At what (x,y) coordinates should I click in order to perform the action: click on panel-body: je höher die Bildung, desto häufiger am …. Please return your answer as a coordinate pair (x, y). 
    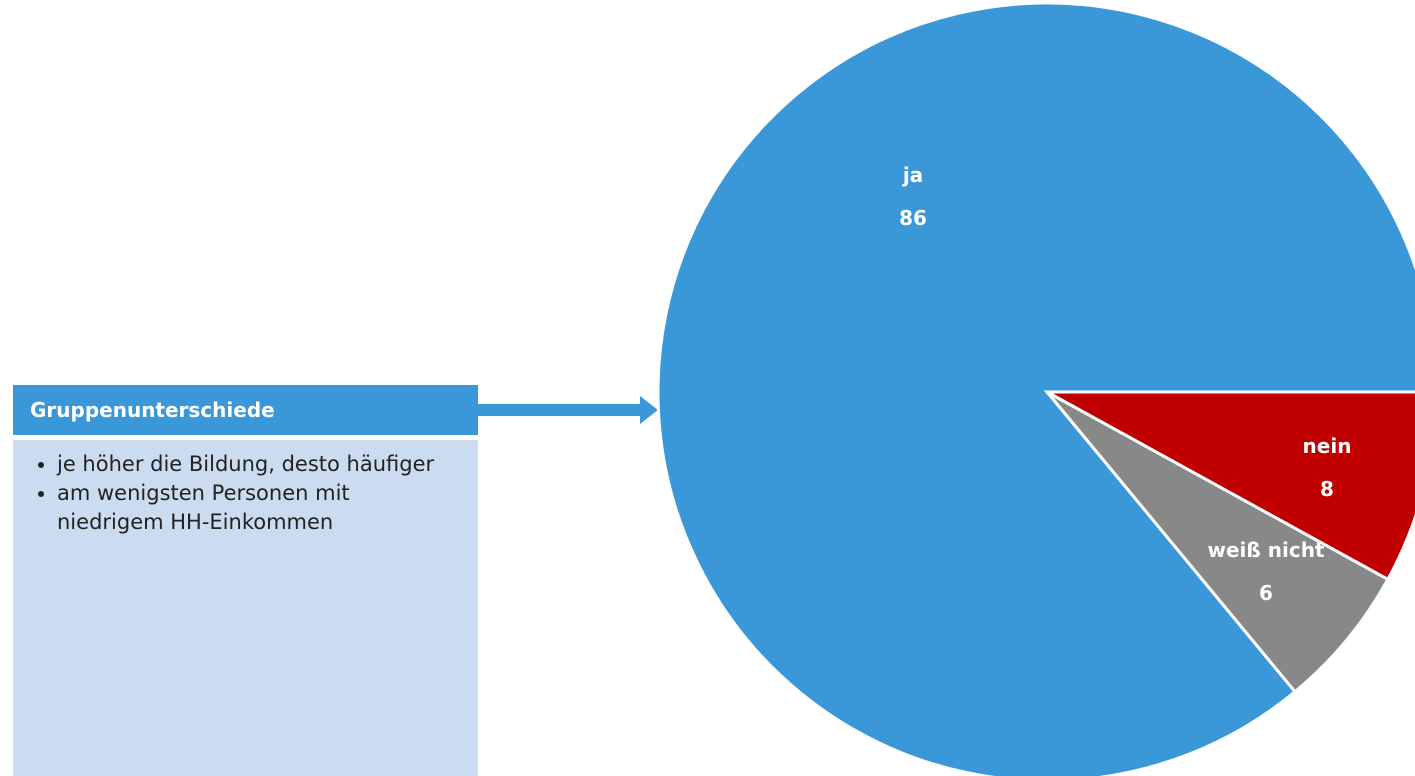
    Looking at the image, I should click on (245, 608).